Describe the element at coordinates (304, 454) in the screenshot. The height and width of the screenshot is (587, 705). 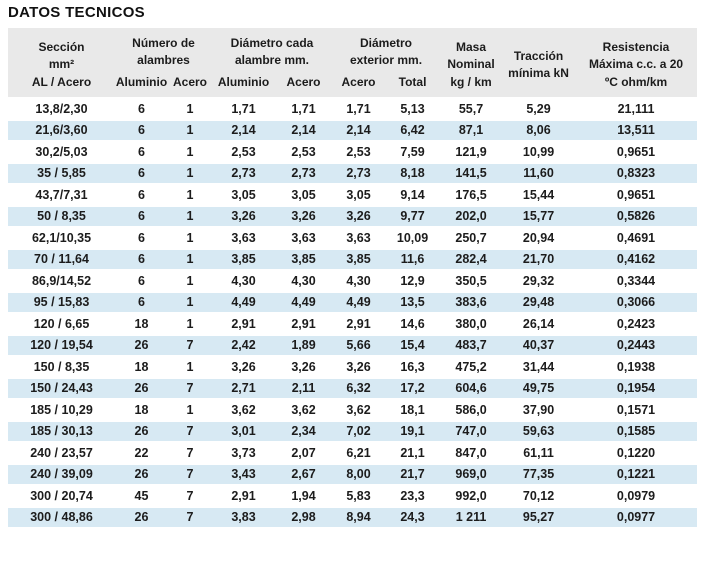
I see `cell-diametro-alambre-acero: 2,07` at that location.